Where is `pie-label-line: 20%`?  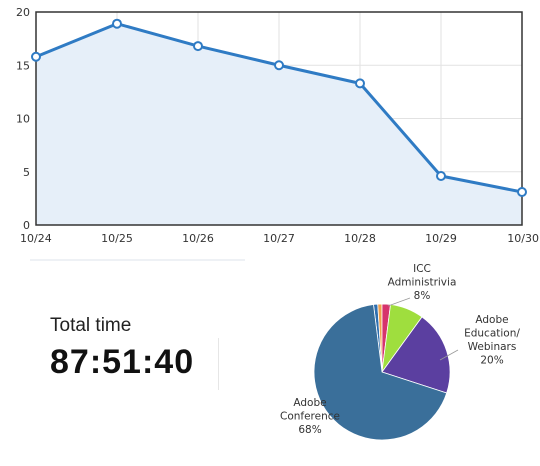 pie-label-line: 20% is located at coordinates (491, 361).